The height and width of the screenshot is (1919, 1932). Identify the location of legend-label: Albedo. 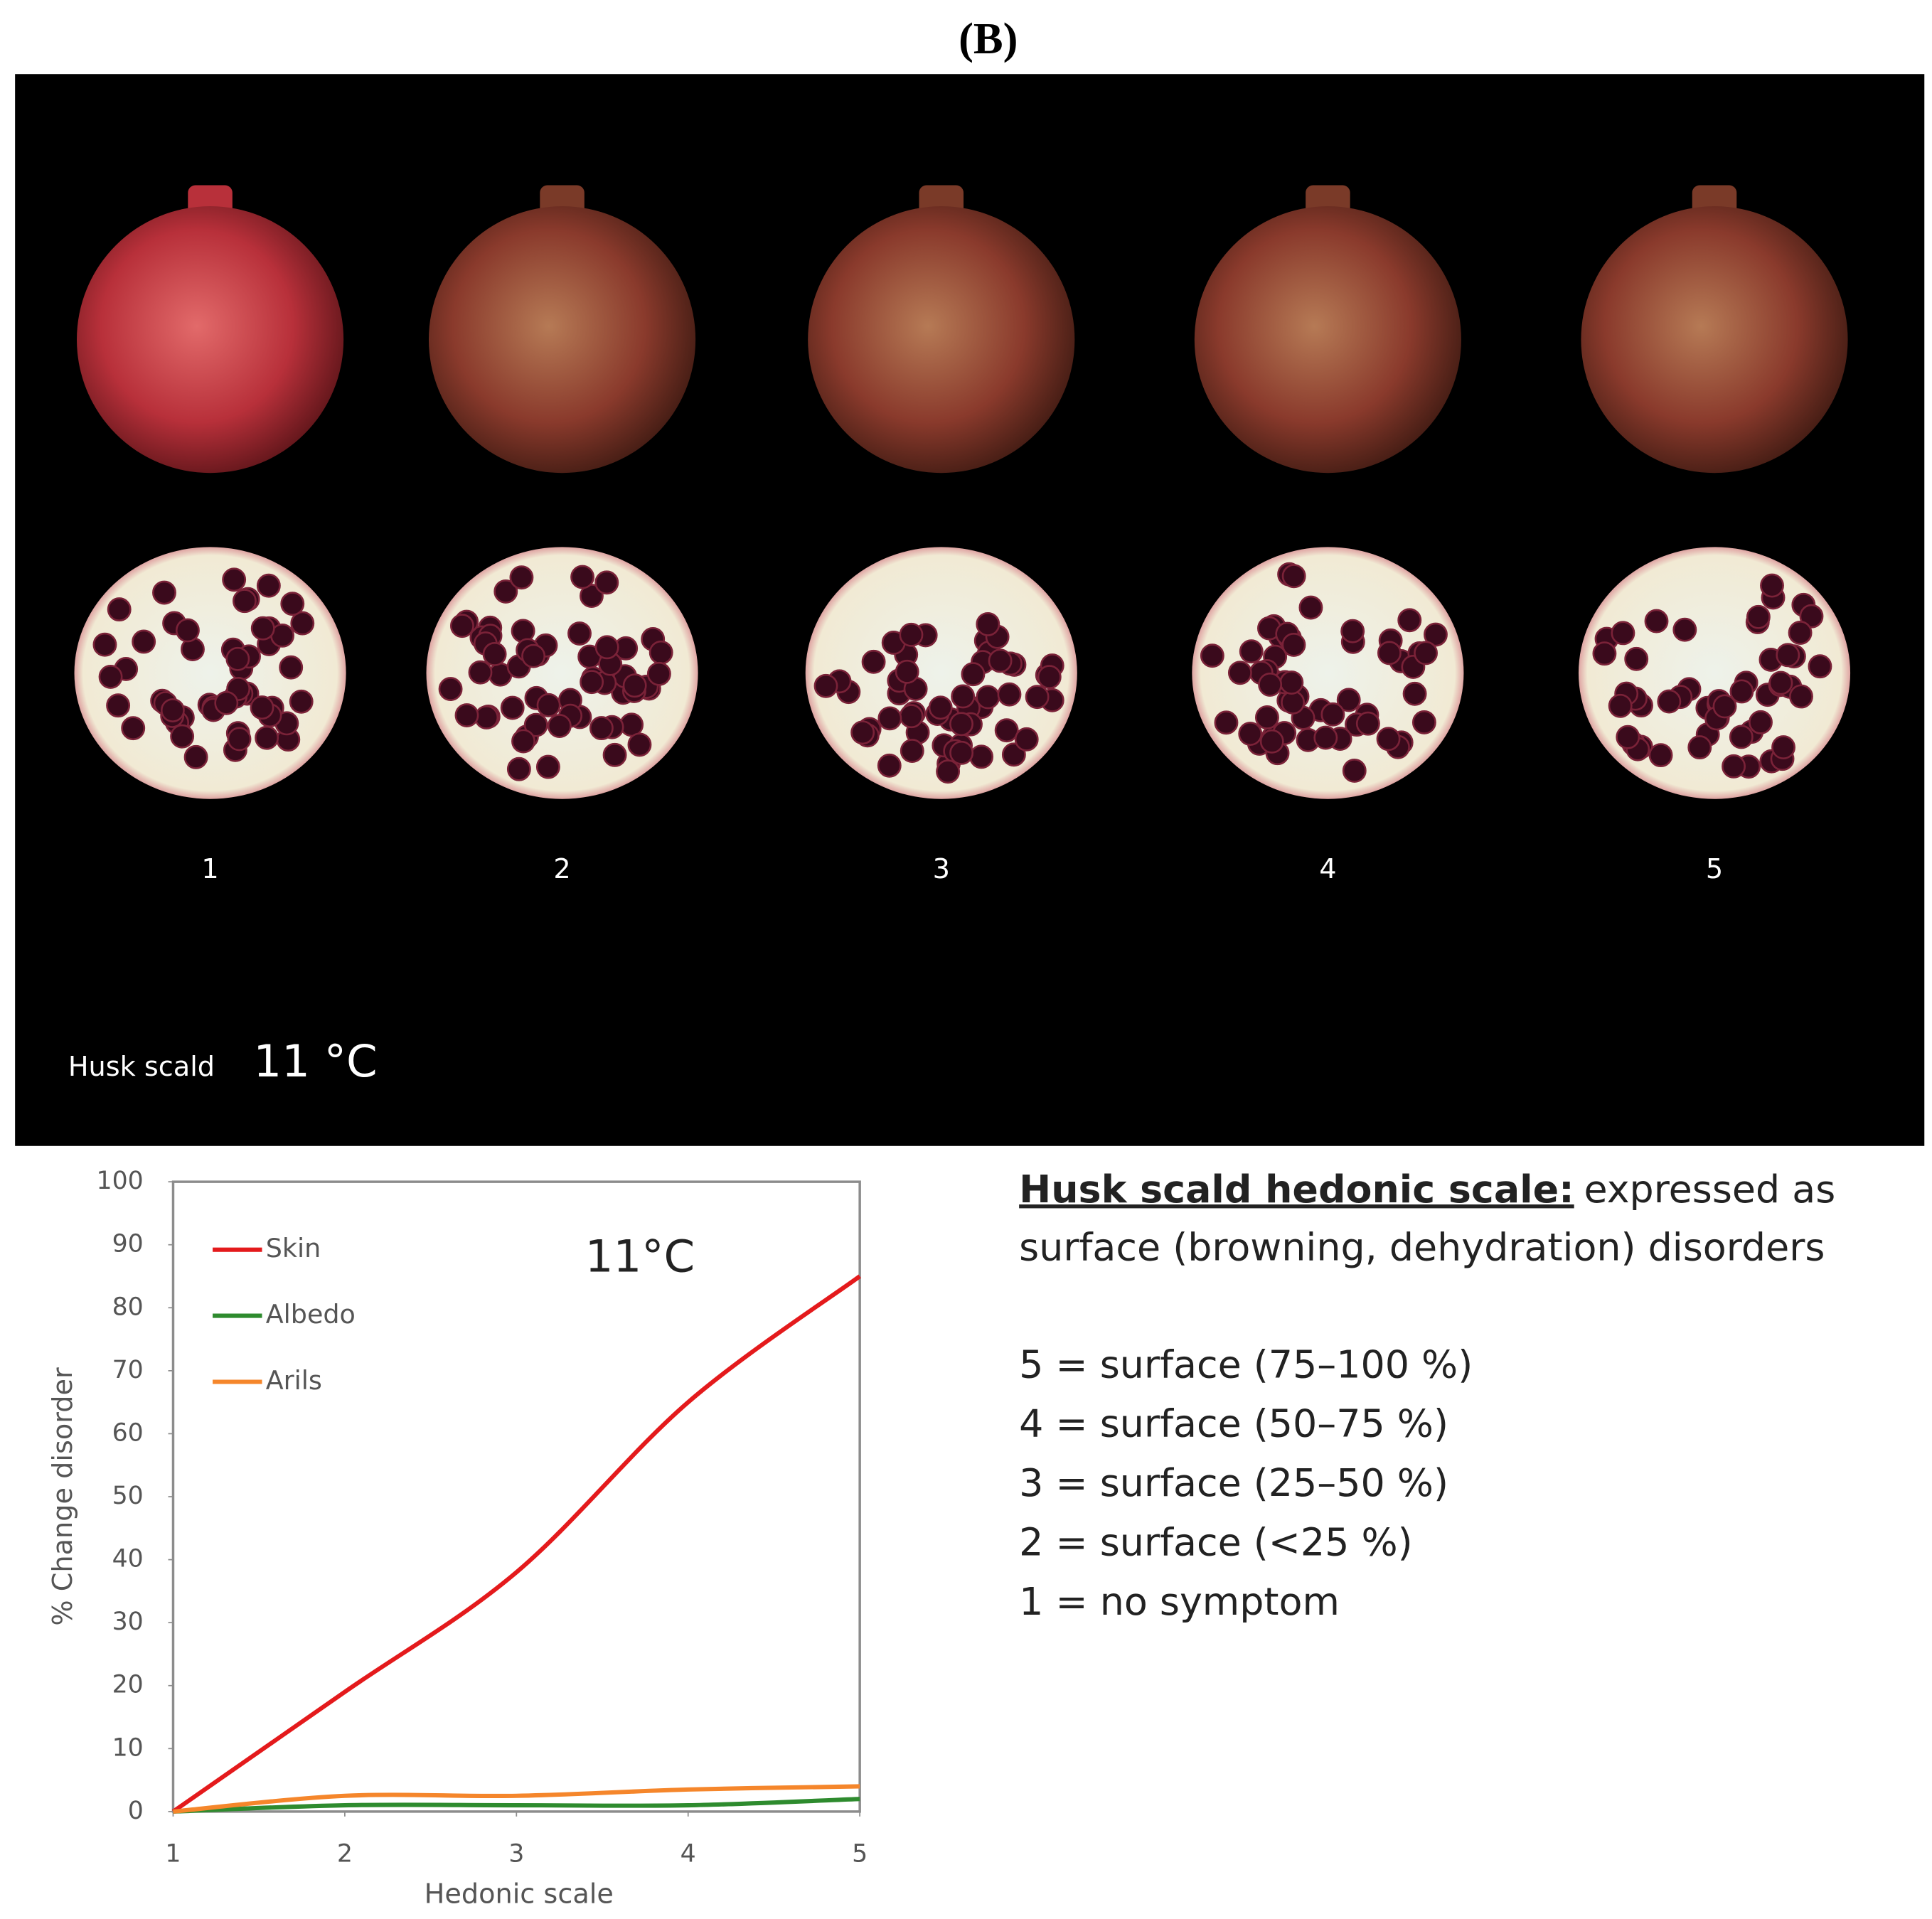
(311, 1315).